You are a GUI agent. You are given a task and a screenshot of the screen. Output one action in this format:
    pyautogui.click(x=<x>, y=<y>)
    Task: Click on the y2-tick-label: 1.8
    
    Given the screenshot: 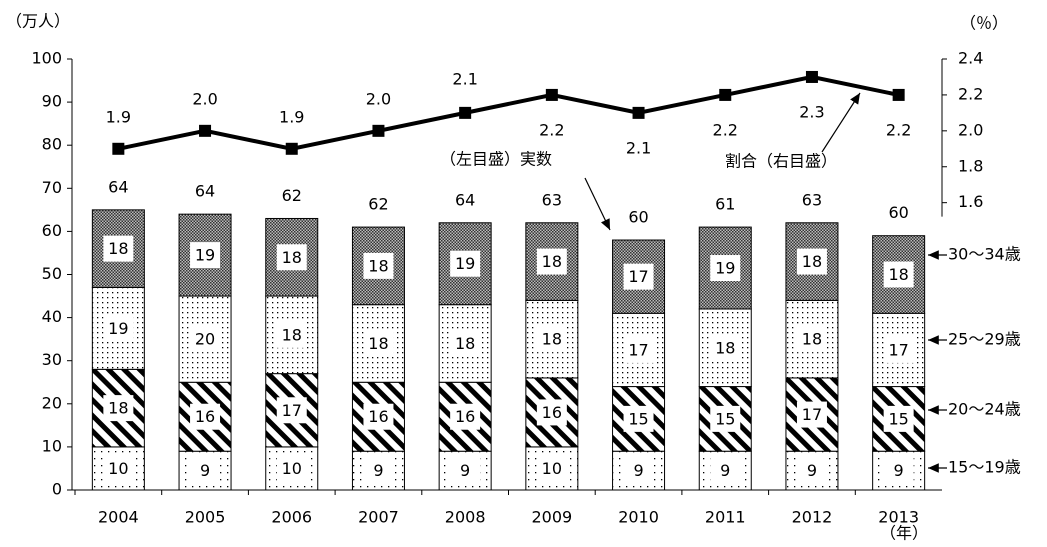 What is the action you would take?
    pyautogui.click(x=970, y=165)
    